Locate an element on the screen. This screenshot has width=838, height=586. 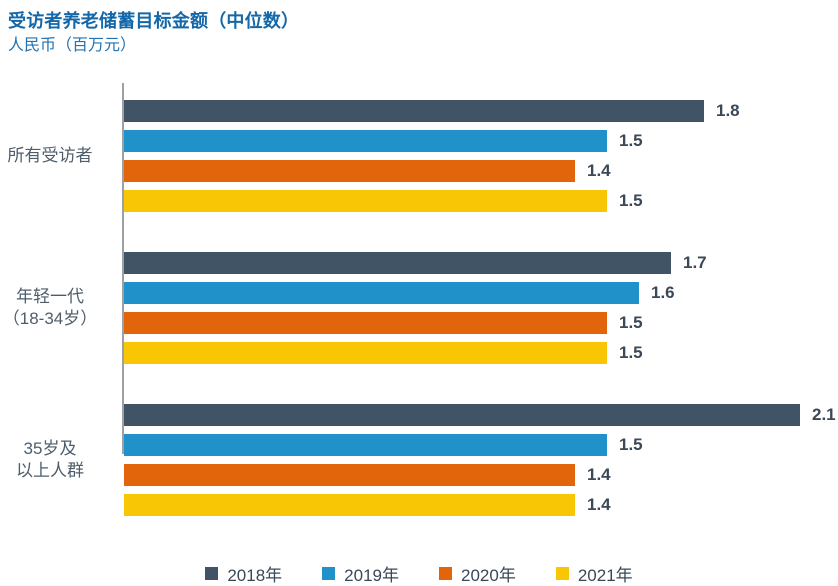
bar-value-label: 2.1 is located at coordinates (824, 414).